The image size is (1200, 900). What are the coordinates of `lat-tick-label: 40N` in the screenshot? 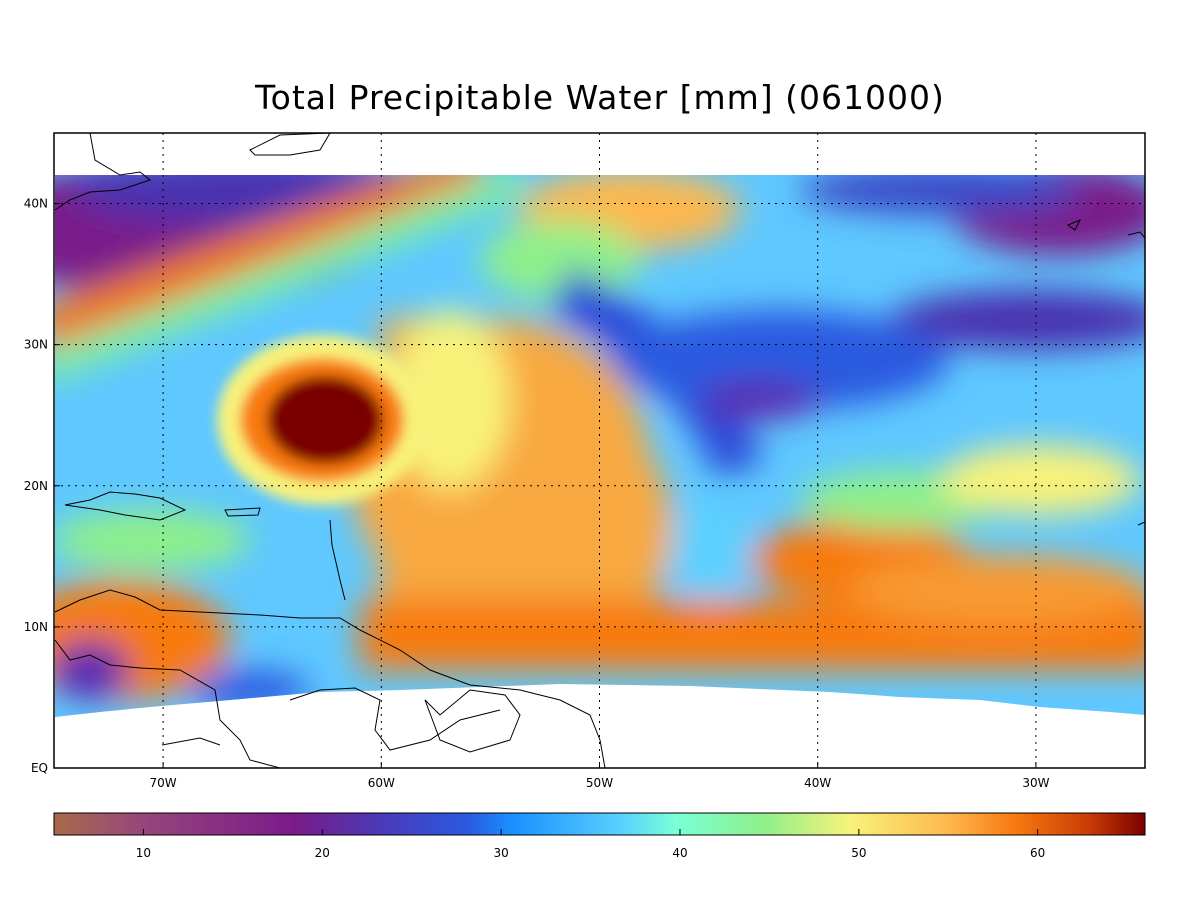 It's located at (36, 204).